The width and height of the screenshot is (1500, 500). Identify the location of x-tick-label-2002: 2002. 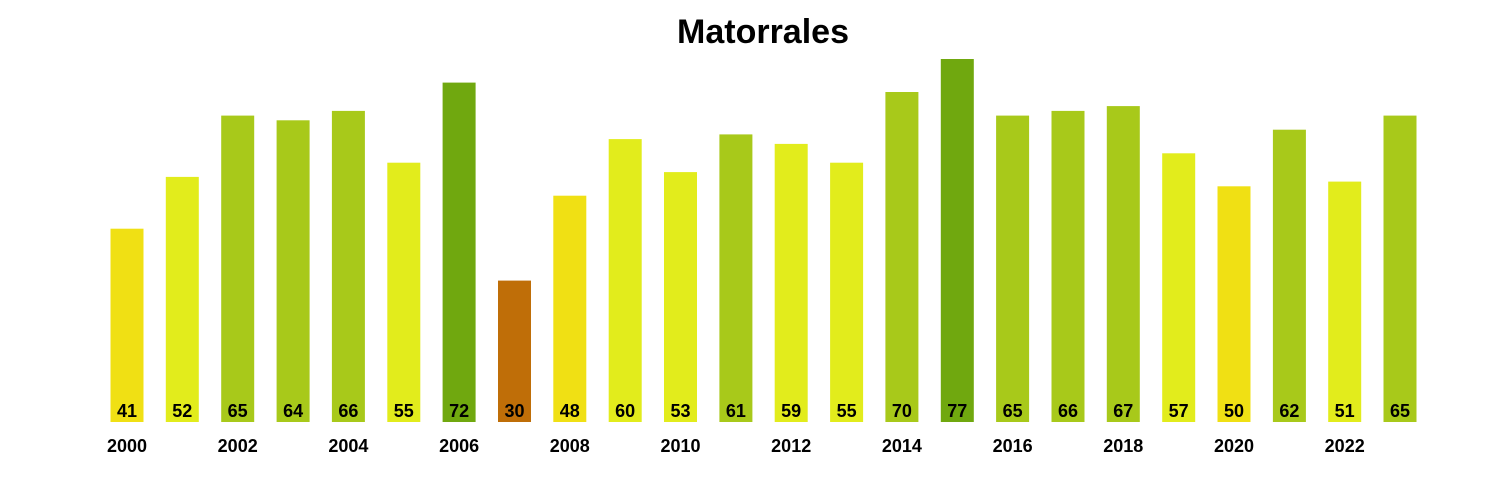
(238, 446).